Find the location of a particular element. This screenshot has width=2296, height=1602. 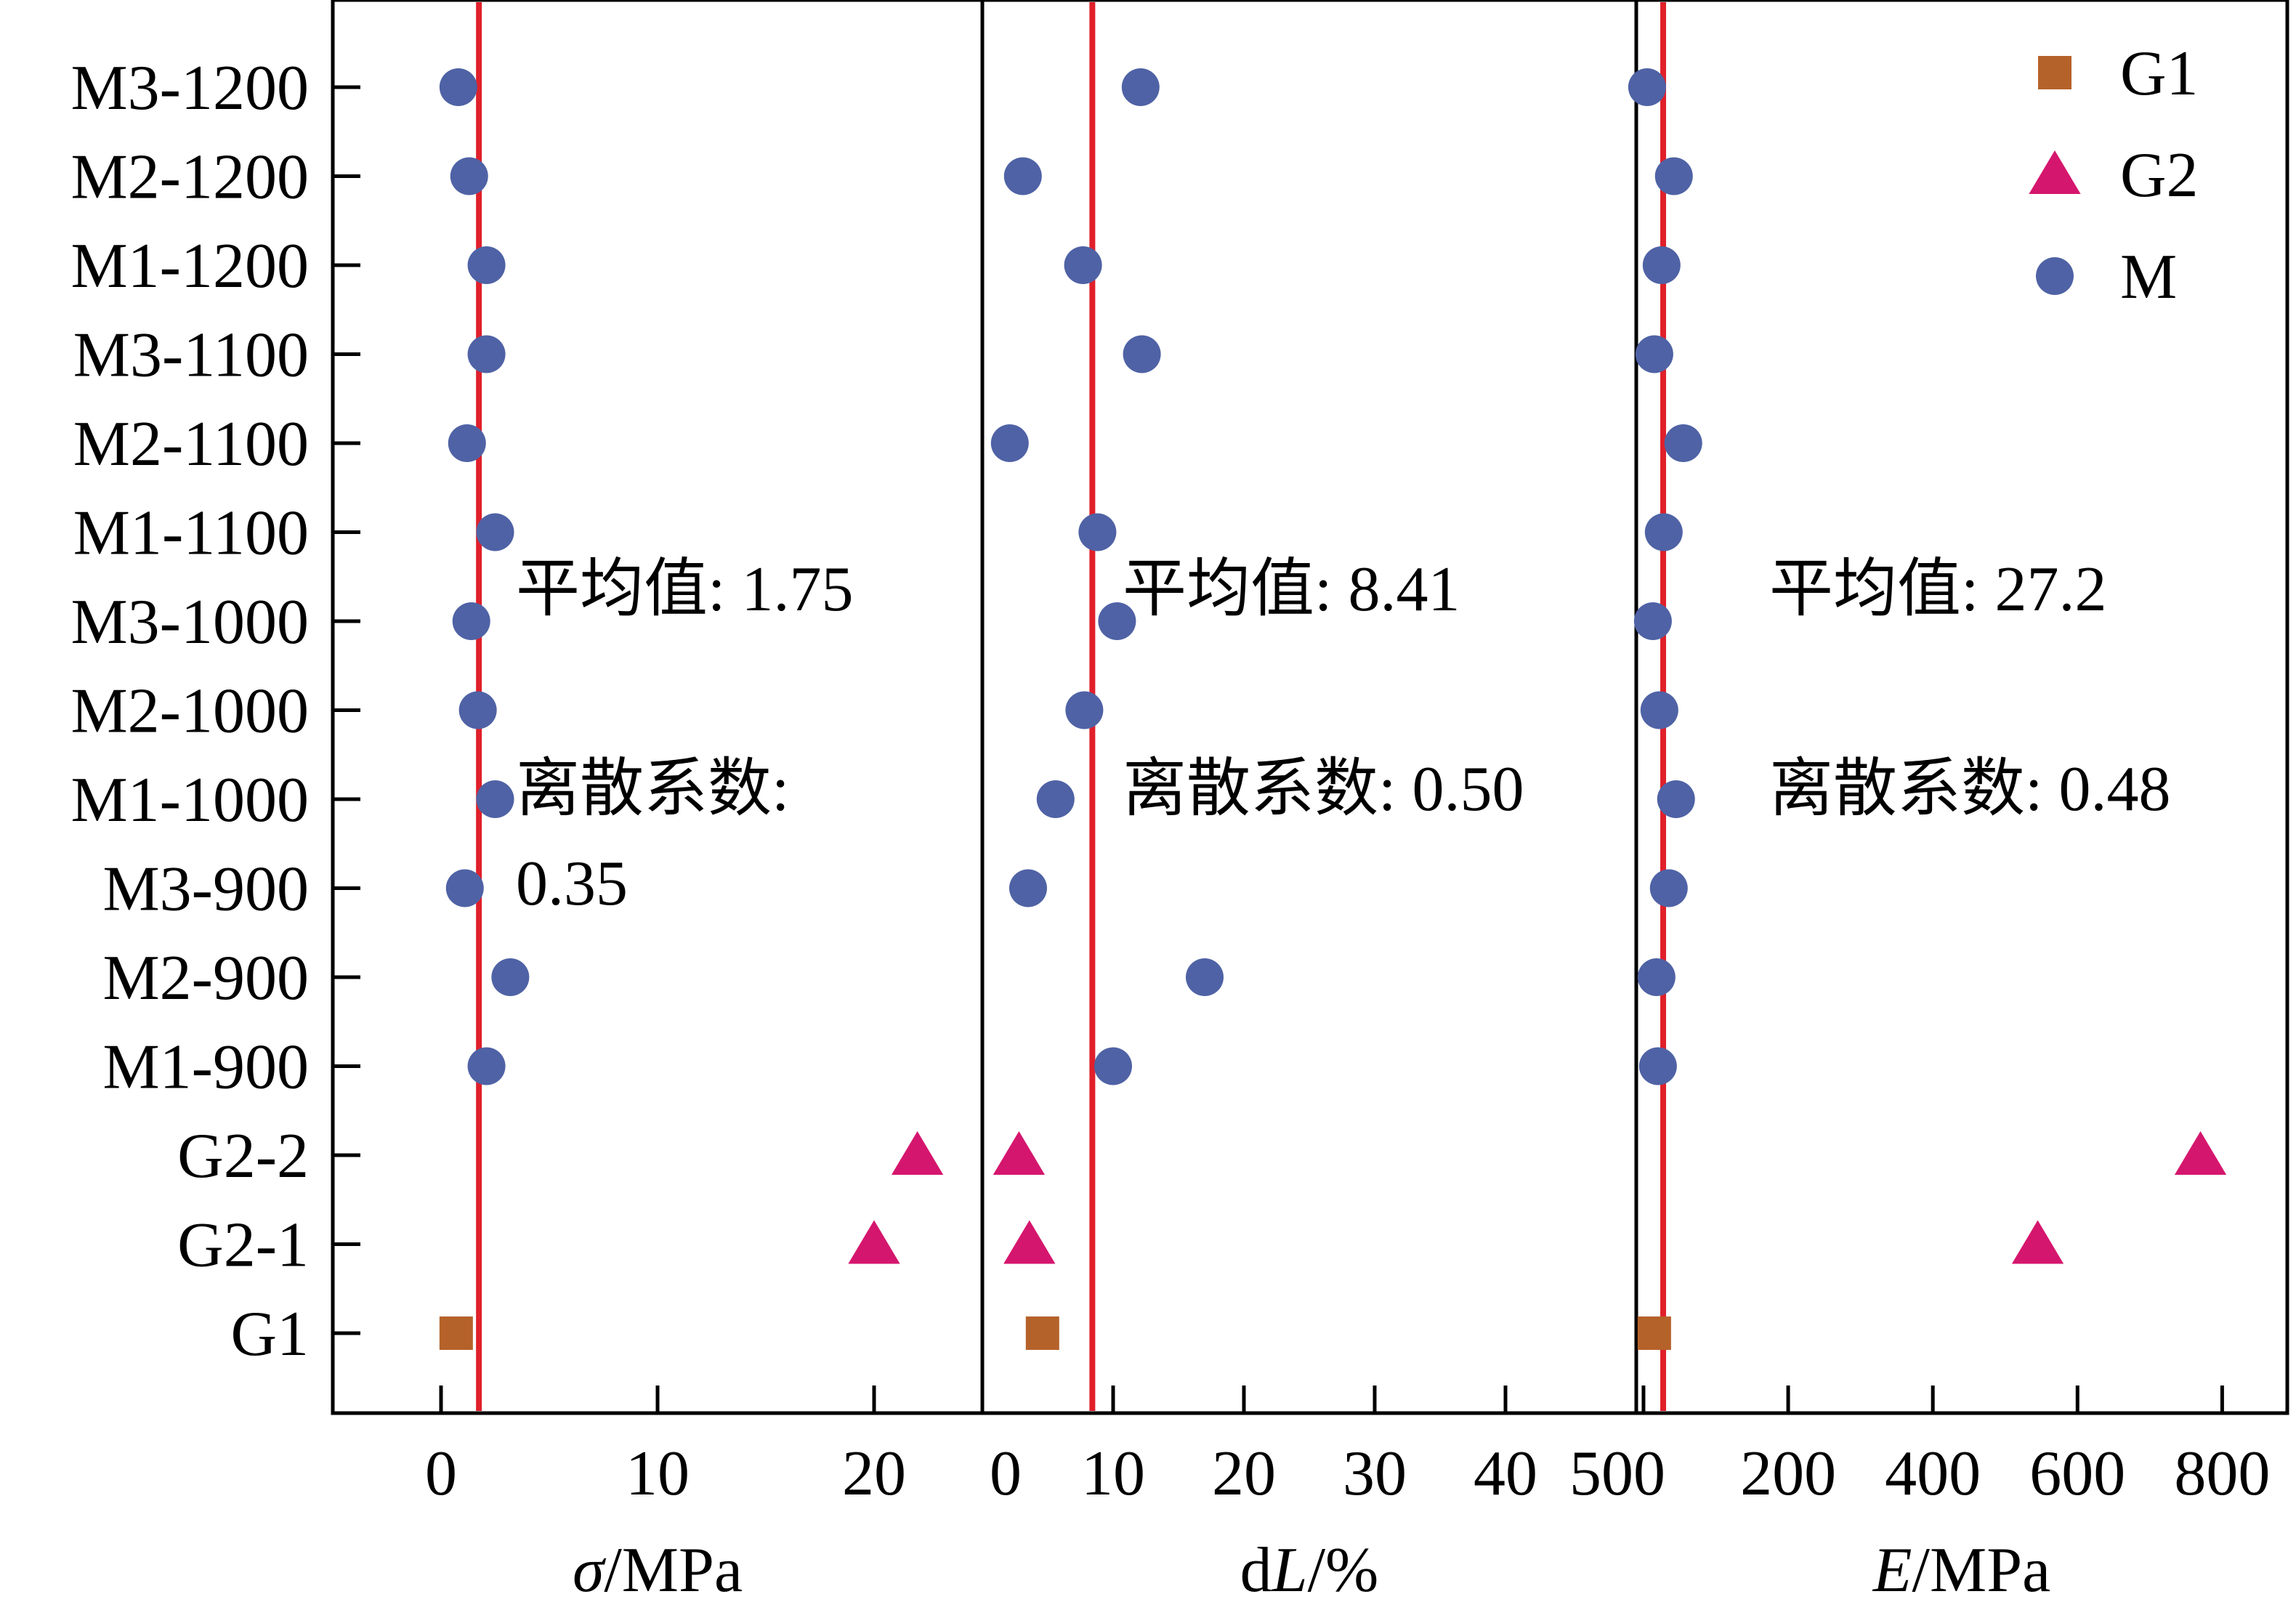

x-tick-label: 800 is located at coordinates (2222, 1474).